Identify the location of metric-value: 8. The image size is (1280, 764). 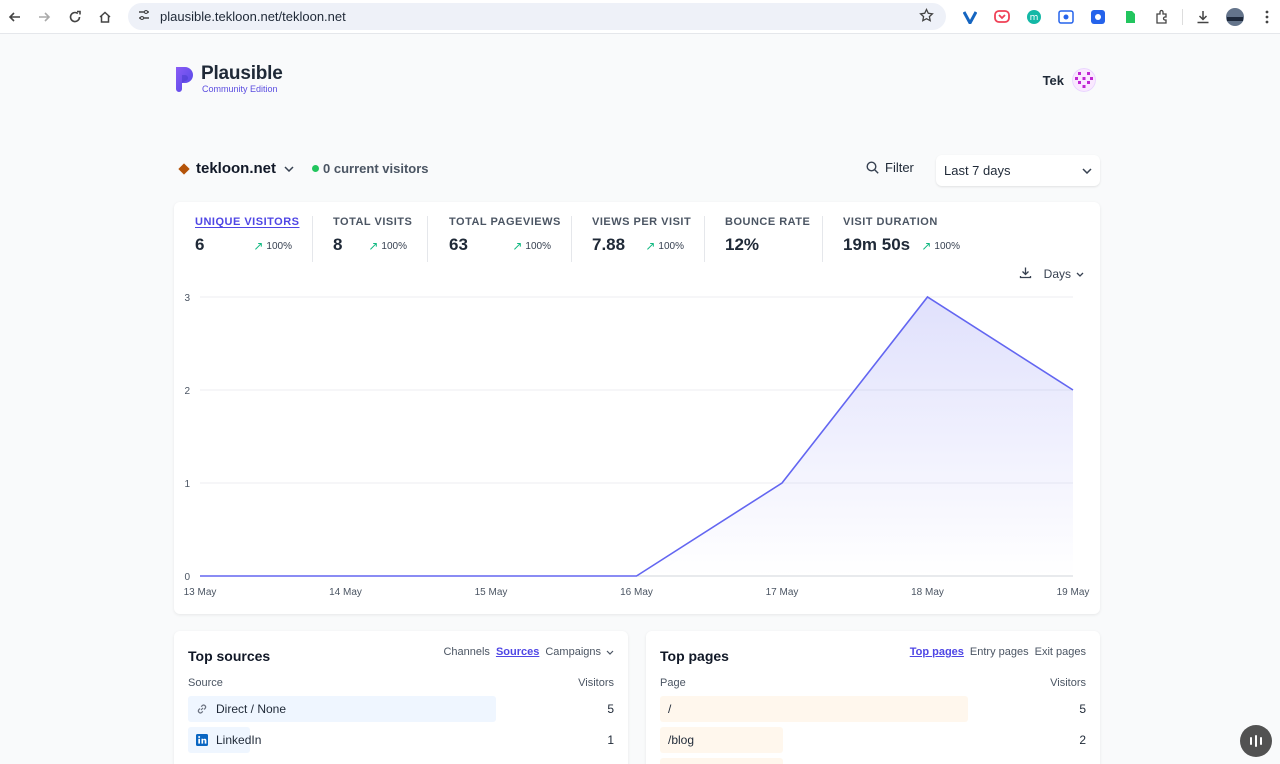
(338, 244).